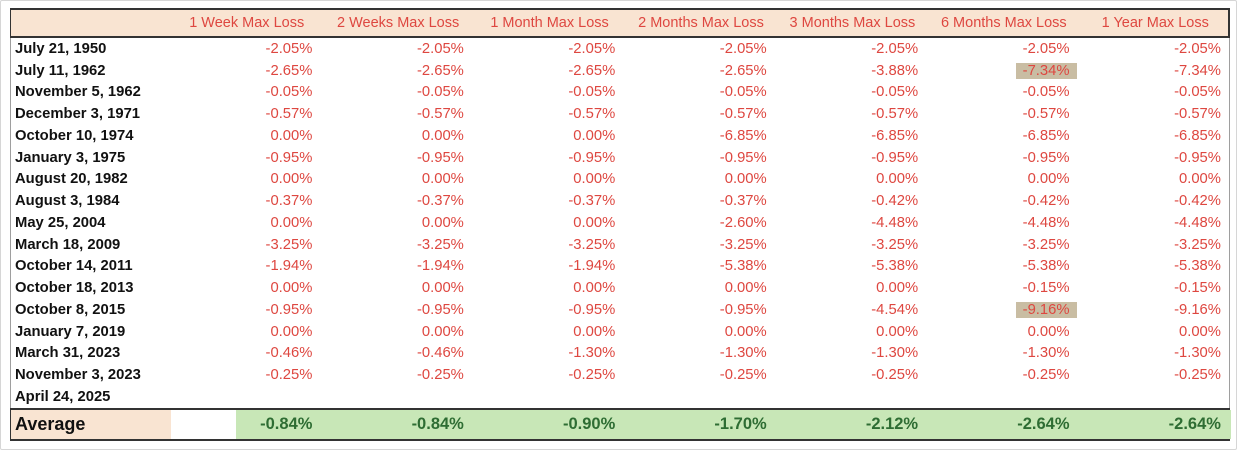 The image size is (1237, 450). What do you see at coordinates (63, 396) in the screenshot?
I see `date-cell: April 24, 2025` at bounding box center [63, 396].